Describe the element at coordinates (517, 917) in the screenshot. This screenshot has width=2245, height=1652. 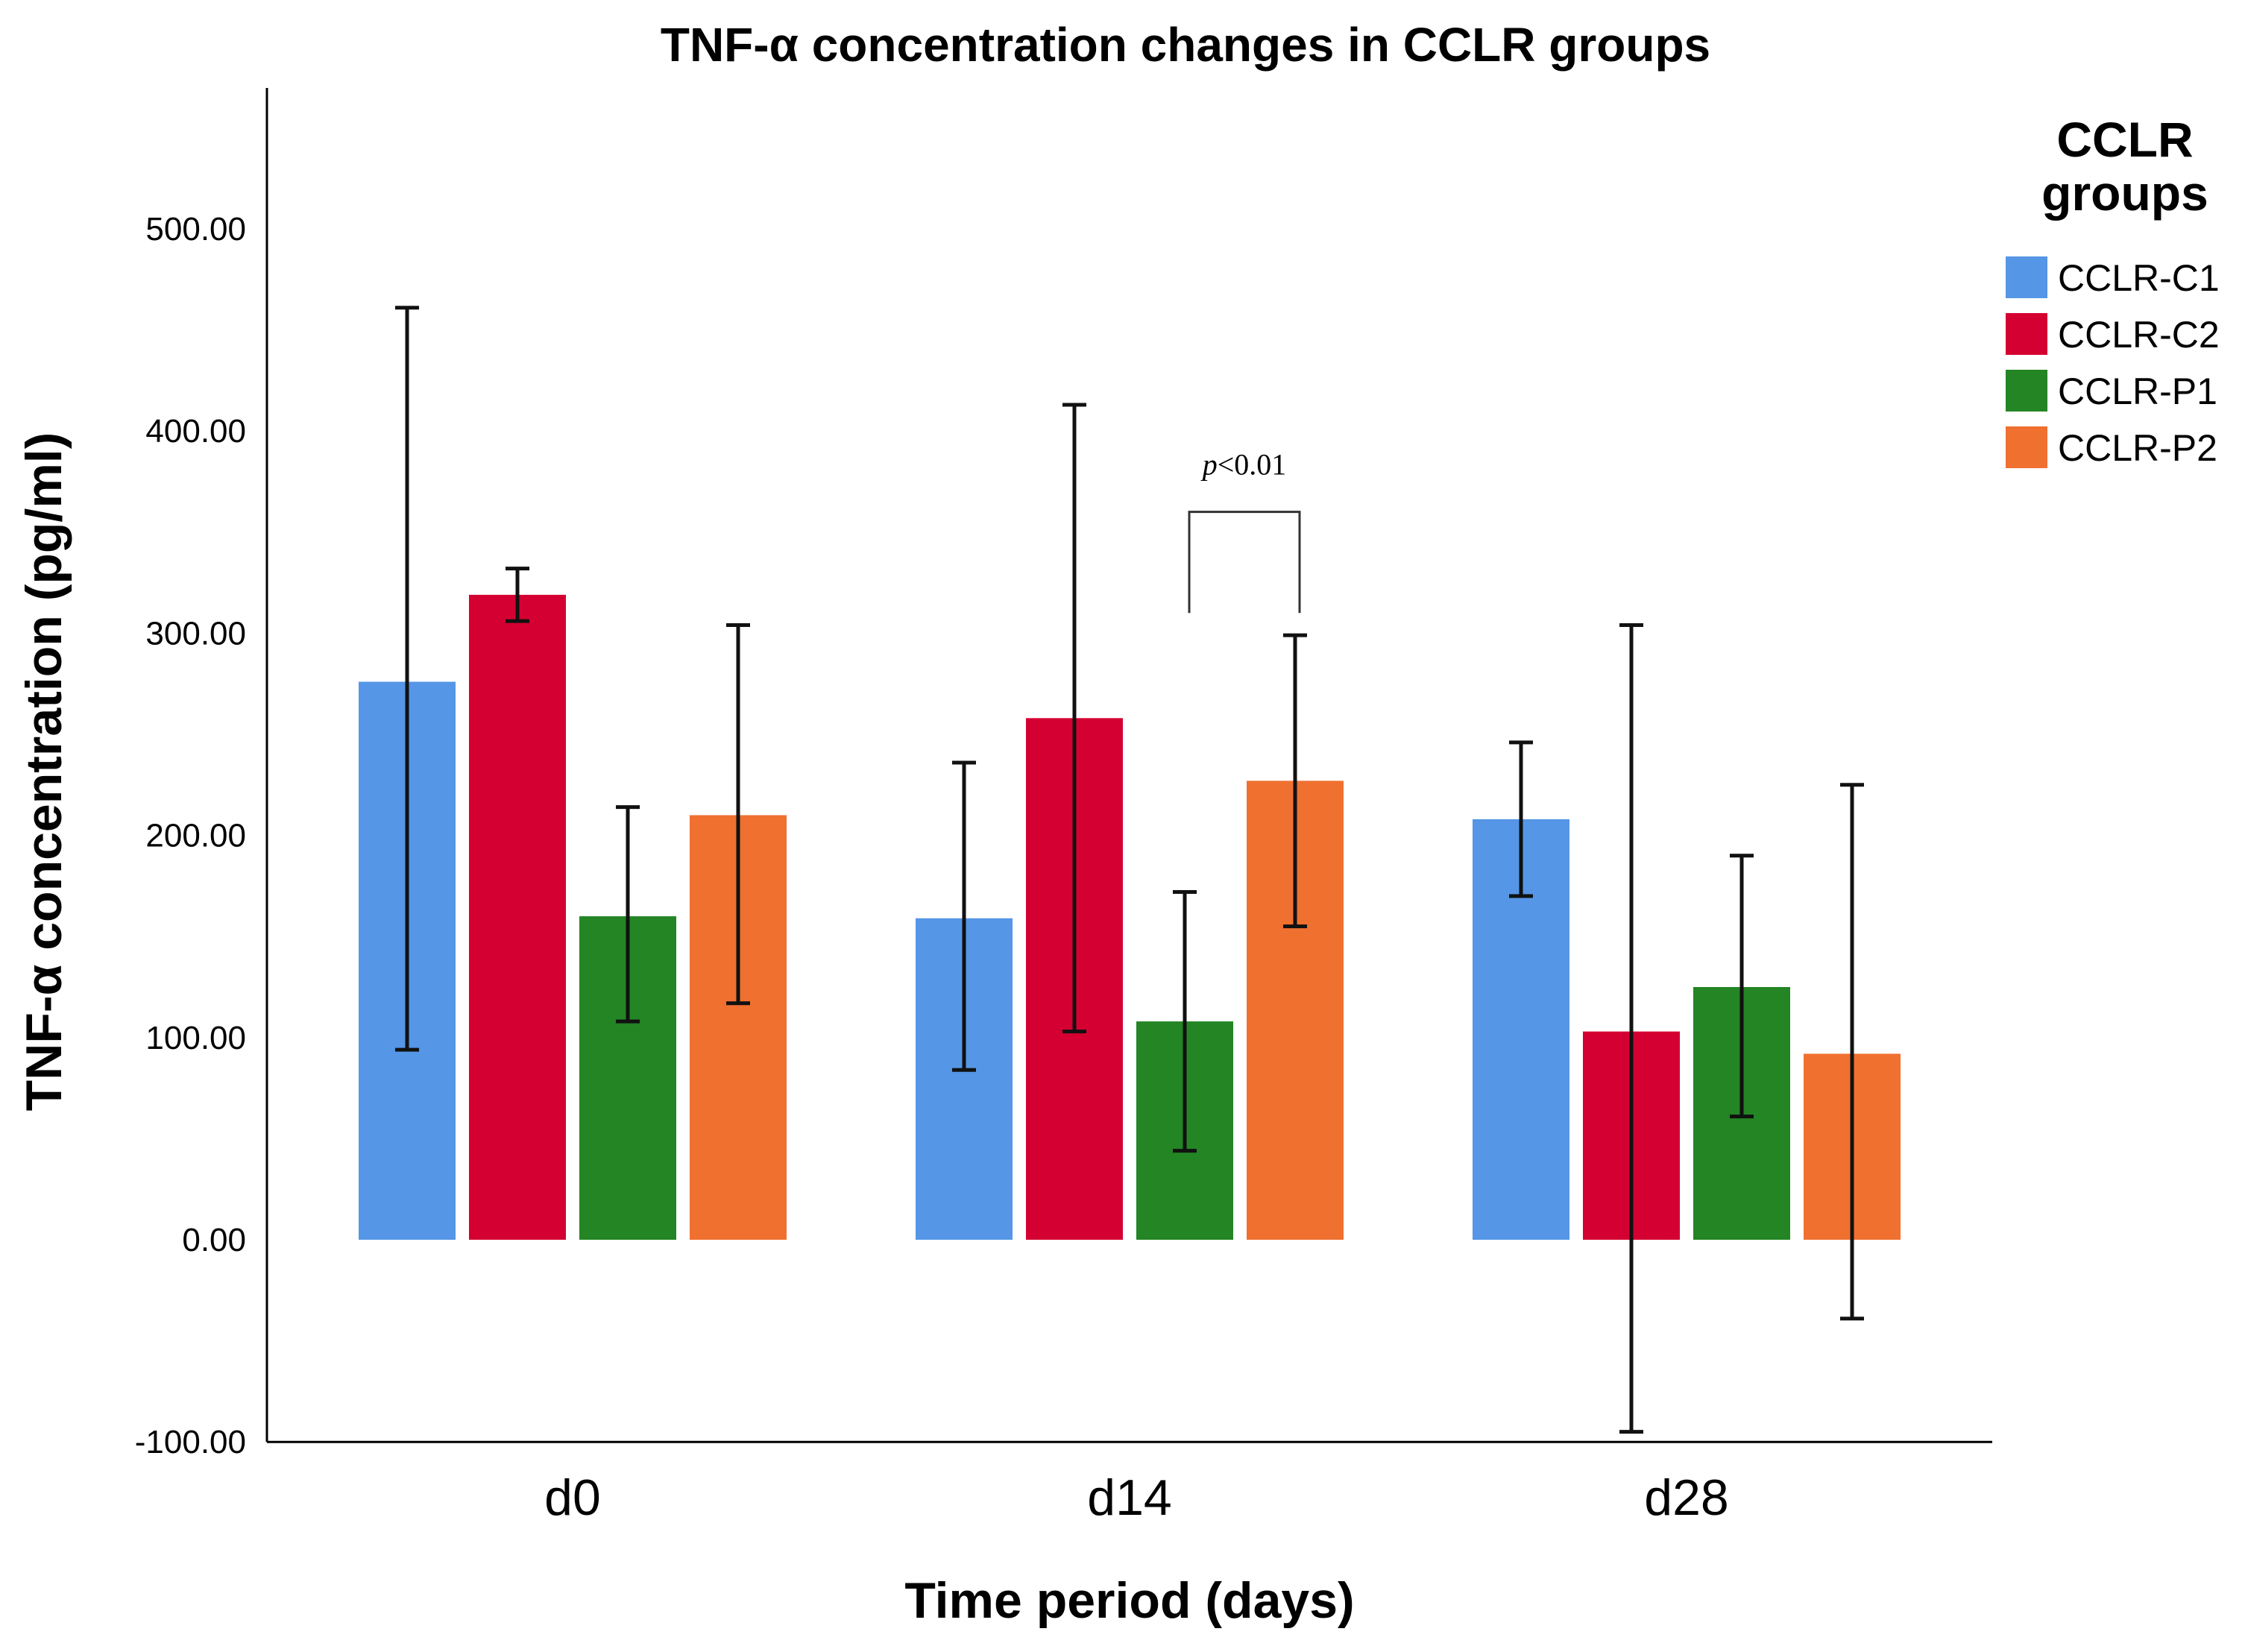
I see `bar` at that location.